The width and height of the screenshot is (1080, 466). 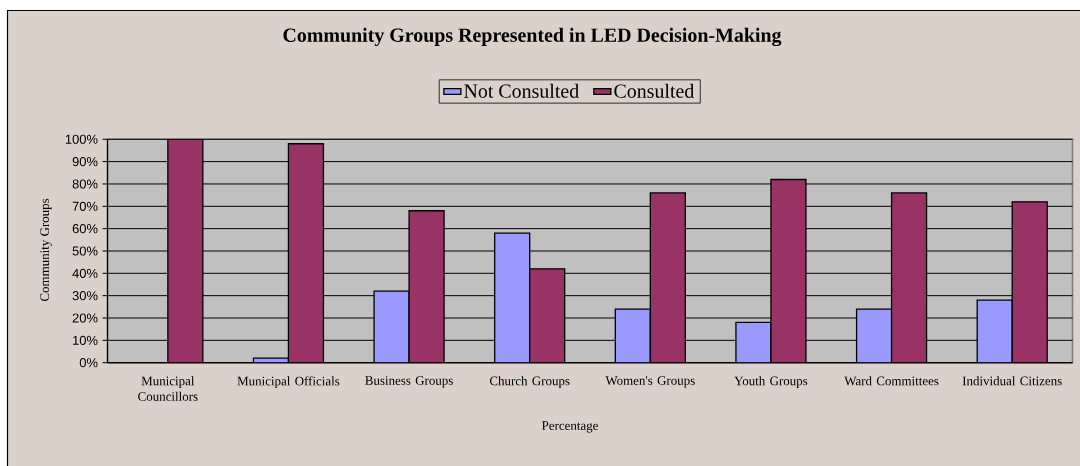 I want to click on x-tick-label: Individual Citizens, so click(x=1012, y=381).